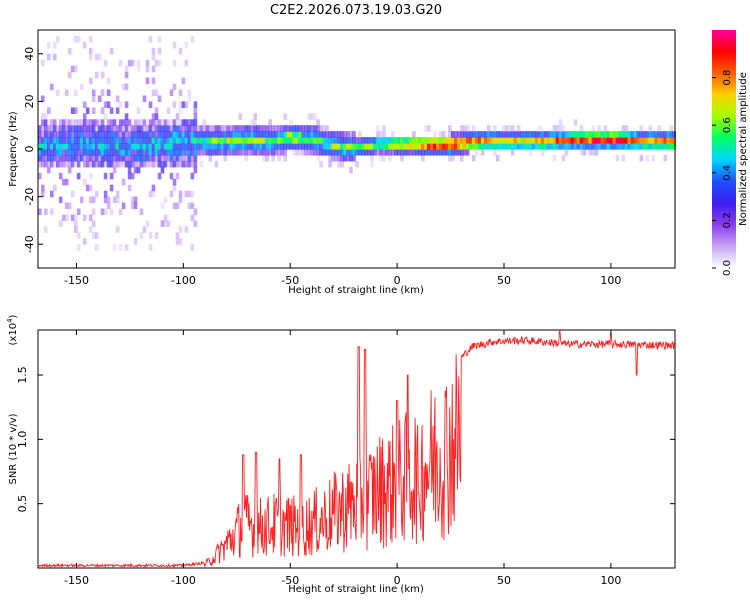 Image resolution: width=750 pixels, height=600 pixels. I want to click on spectrogram-x-tick-label: 0, so click(397, 280).